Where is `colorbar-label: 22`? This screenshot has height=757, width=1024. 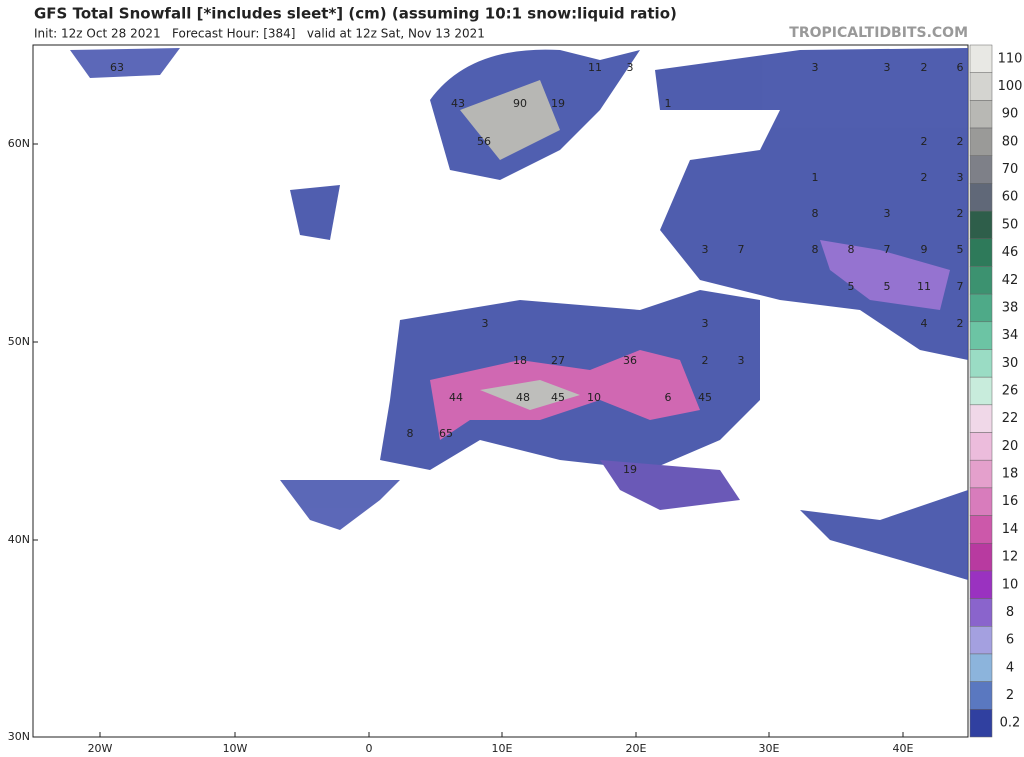
colorbar-label: 22 is located at coordinates (1010, 418).